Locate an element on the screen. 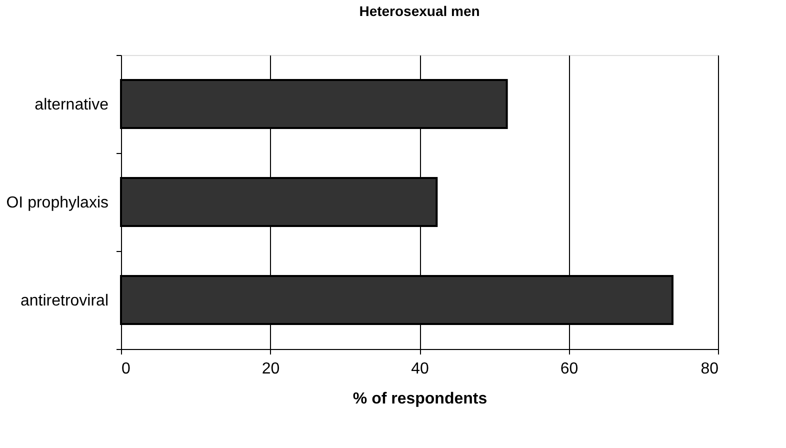 The image size is (786, 448). chart-title: Heterosexual men is located at coordinates (419, 11).